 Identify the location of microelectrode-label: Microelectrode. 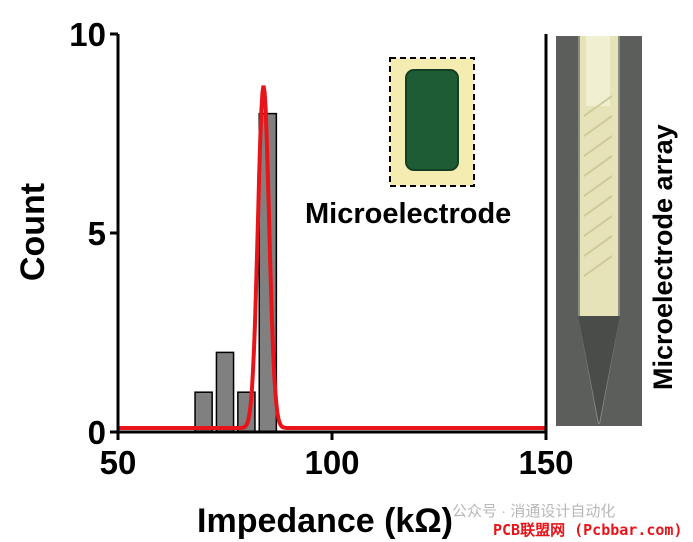
(408, 214).